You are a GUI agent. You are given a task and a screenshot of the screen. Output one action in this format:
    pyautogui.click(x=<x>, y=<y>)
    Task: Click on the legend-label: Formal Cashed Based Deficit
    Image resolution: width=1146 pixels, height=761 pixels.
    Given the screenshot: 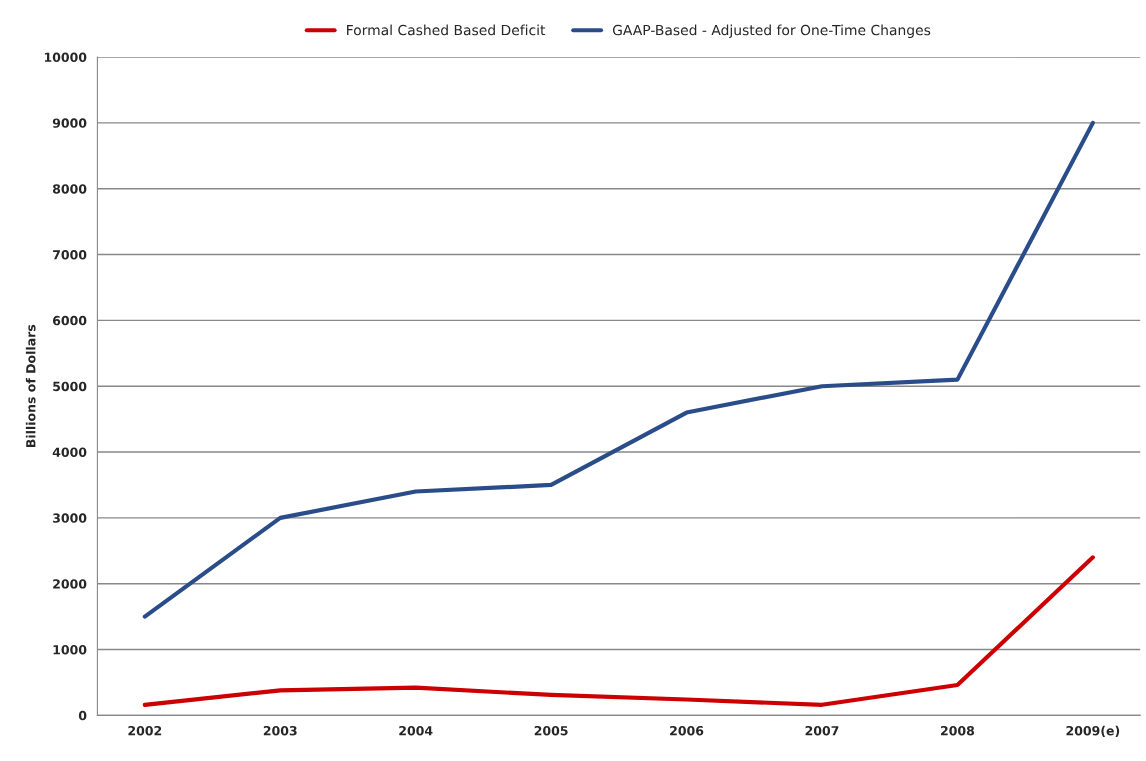 What is the action you would take?
    pyautogui.click(x=446, y=30)
    